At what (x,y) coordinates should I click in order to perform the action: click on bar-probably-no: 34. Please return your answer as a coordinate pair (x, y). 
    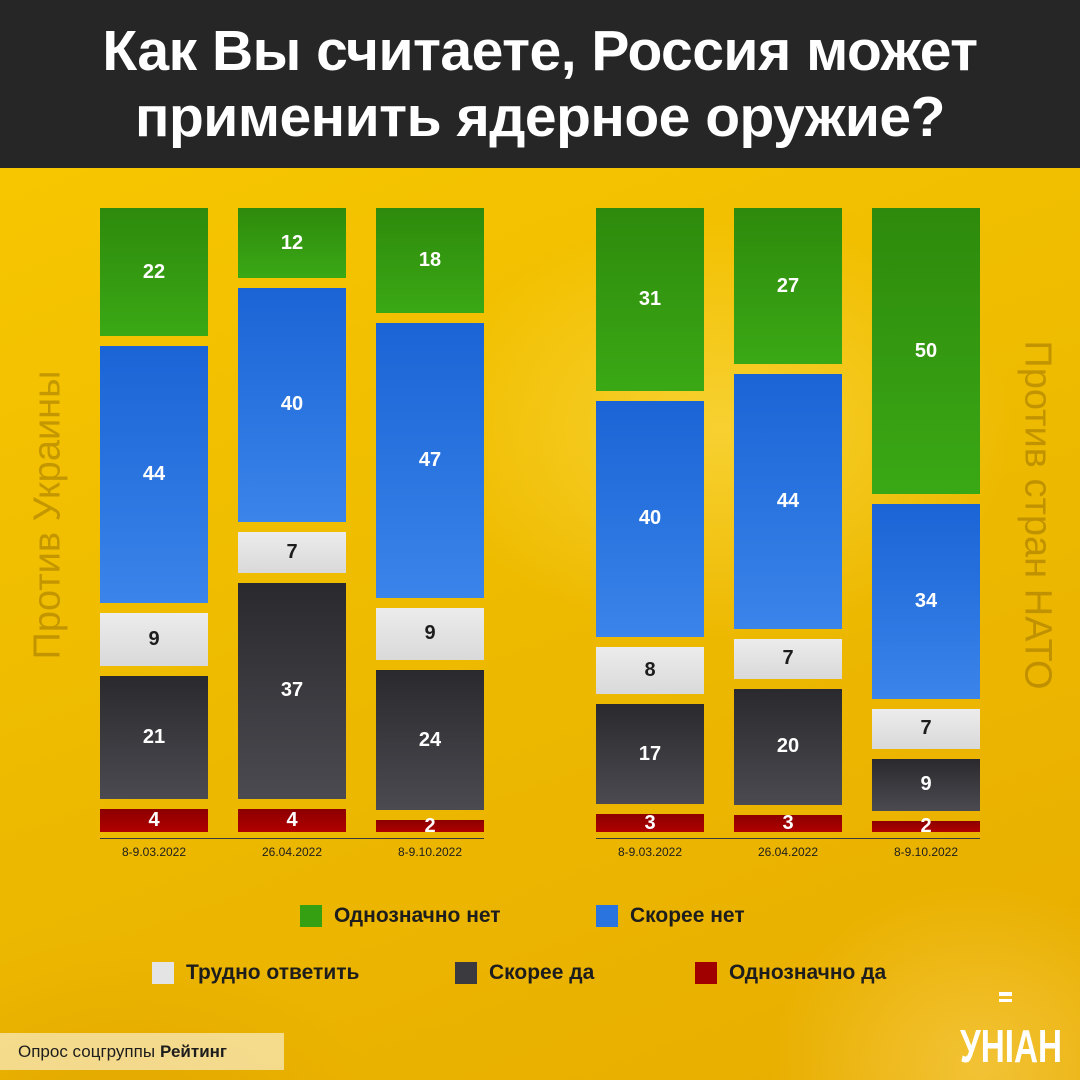
    Looking at the image, I should click on (926, 601).